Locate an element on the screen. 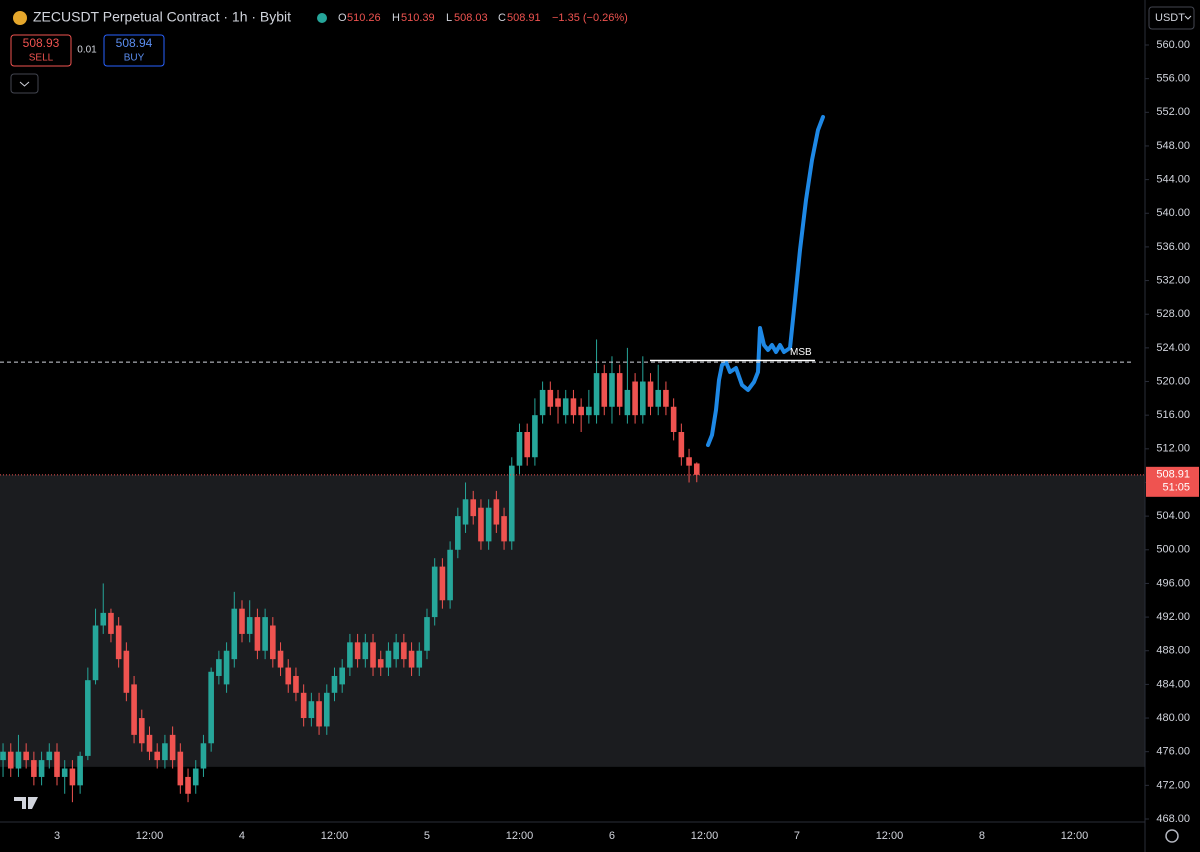 Image resolution: width=1200 pixels, height=852 pixels. buy-price: 508.94 is located at coordinates (134, 43).